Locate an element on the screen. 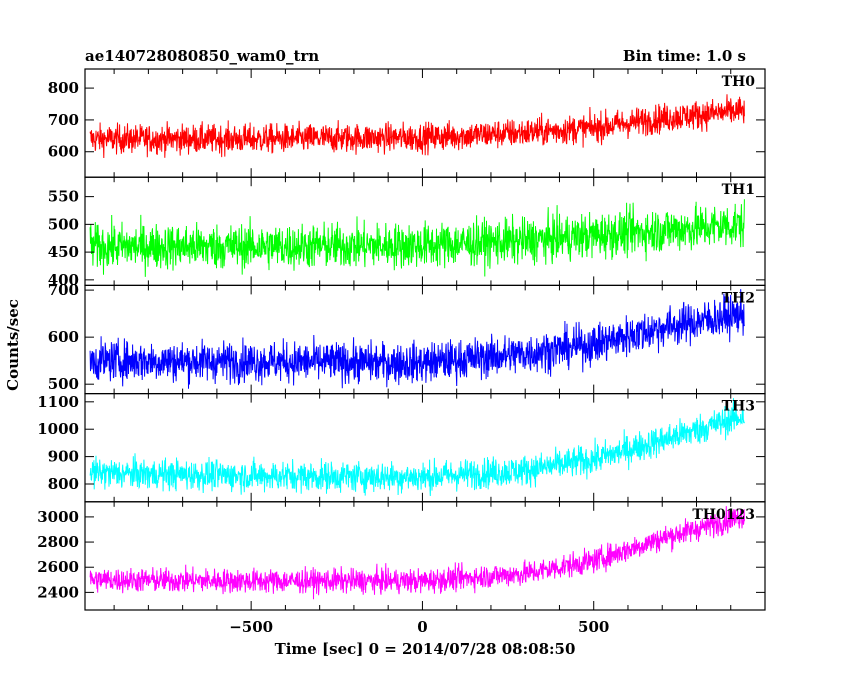 Image resolution: width=850 pixels, height=680 pixels. x-tick-label: 0 is located at coordinates (422, 627).